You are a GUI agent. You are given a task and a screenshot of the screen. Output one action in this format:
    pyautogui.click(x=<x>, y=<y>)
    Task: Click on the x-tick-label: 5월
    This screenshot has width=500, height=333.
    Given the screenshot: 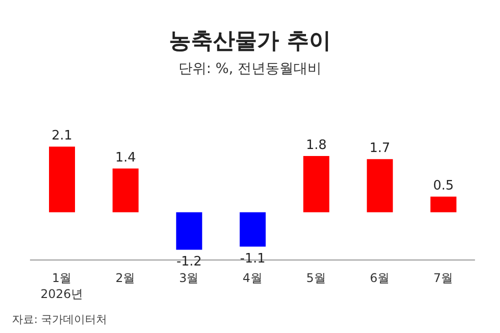 What is the action you would take?
    pyautogui.click(x=316, y=278)
    